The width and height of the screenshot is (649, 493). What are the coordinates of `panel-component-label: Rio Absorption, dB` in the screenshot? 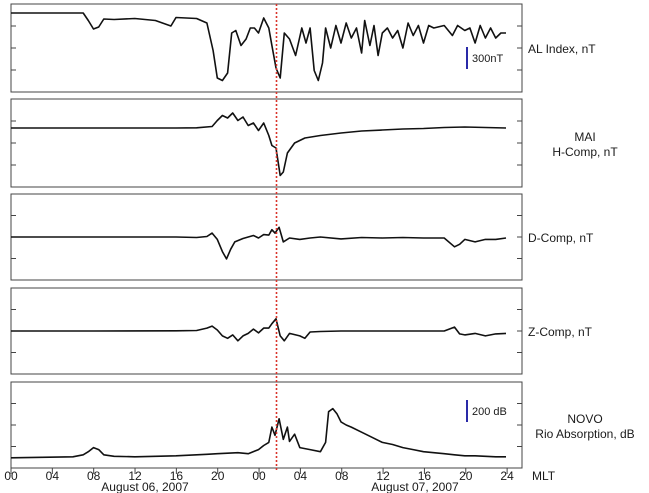 It's located at (584, 434).